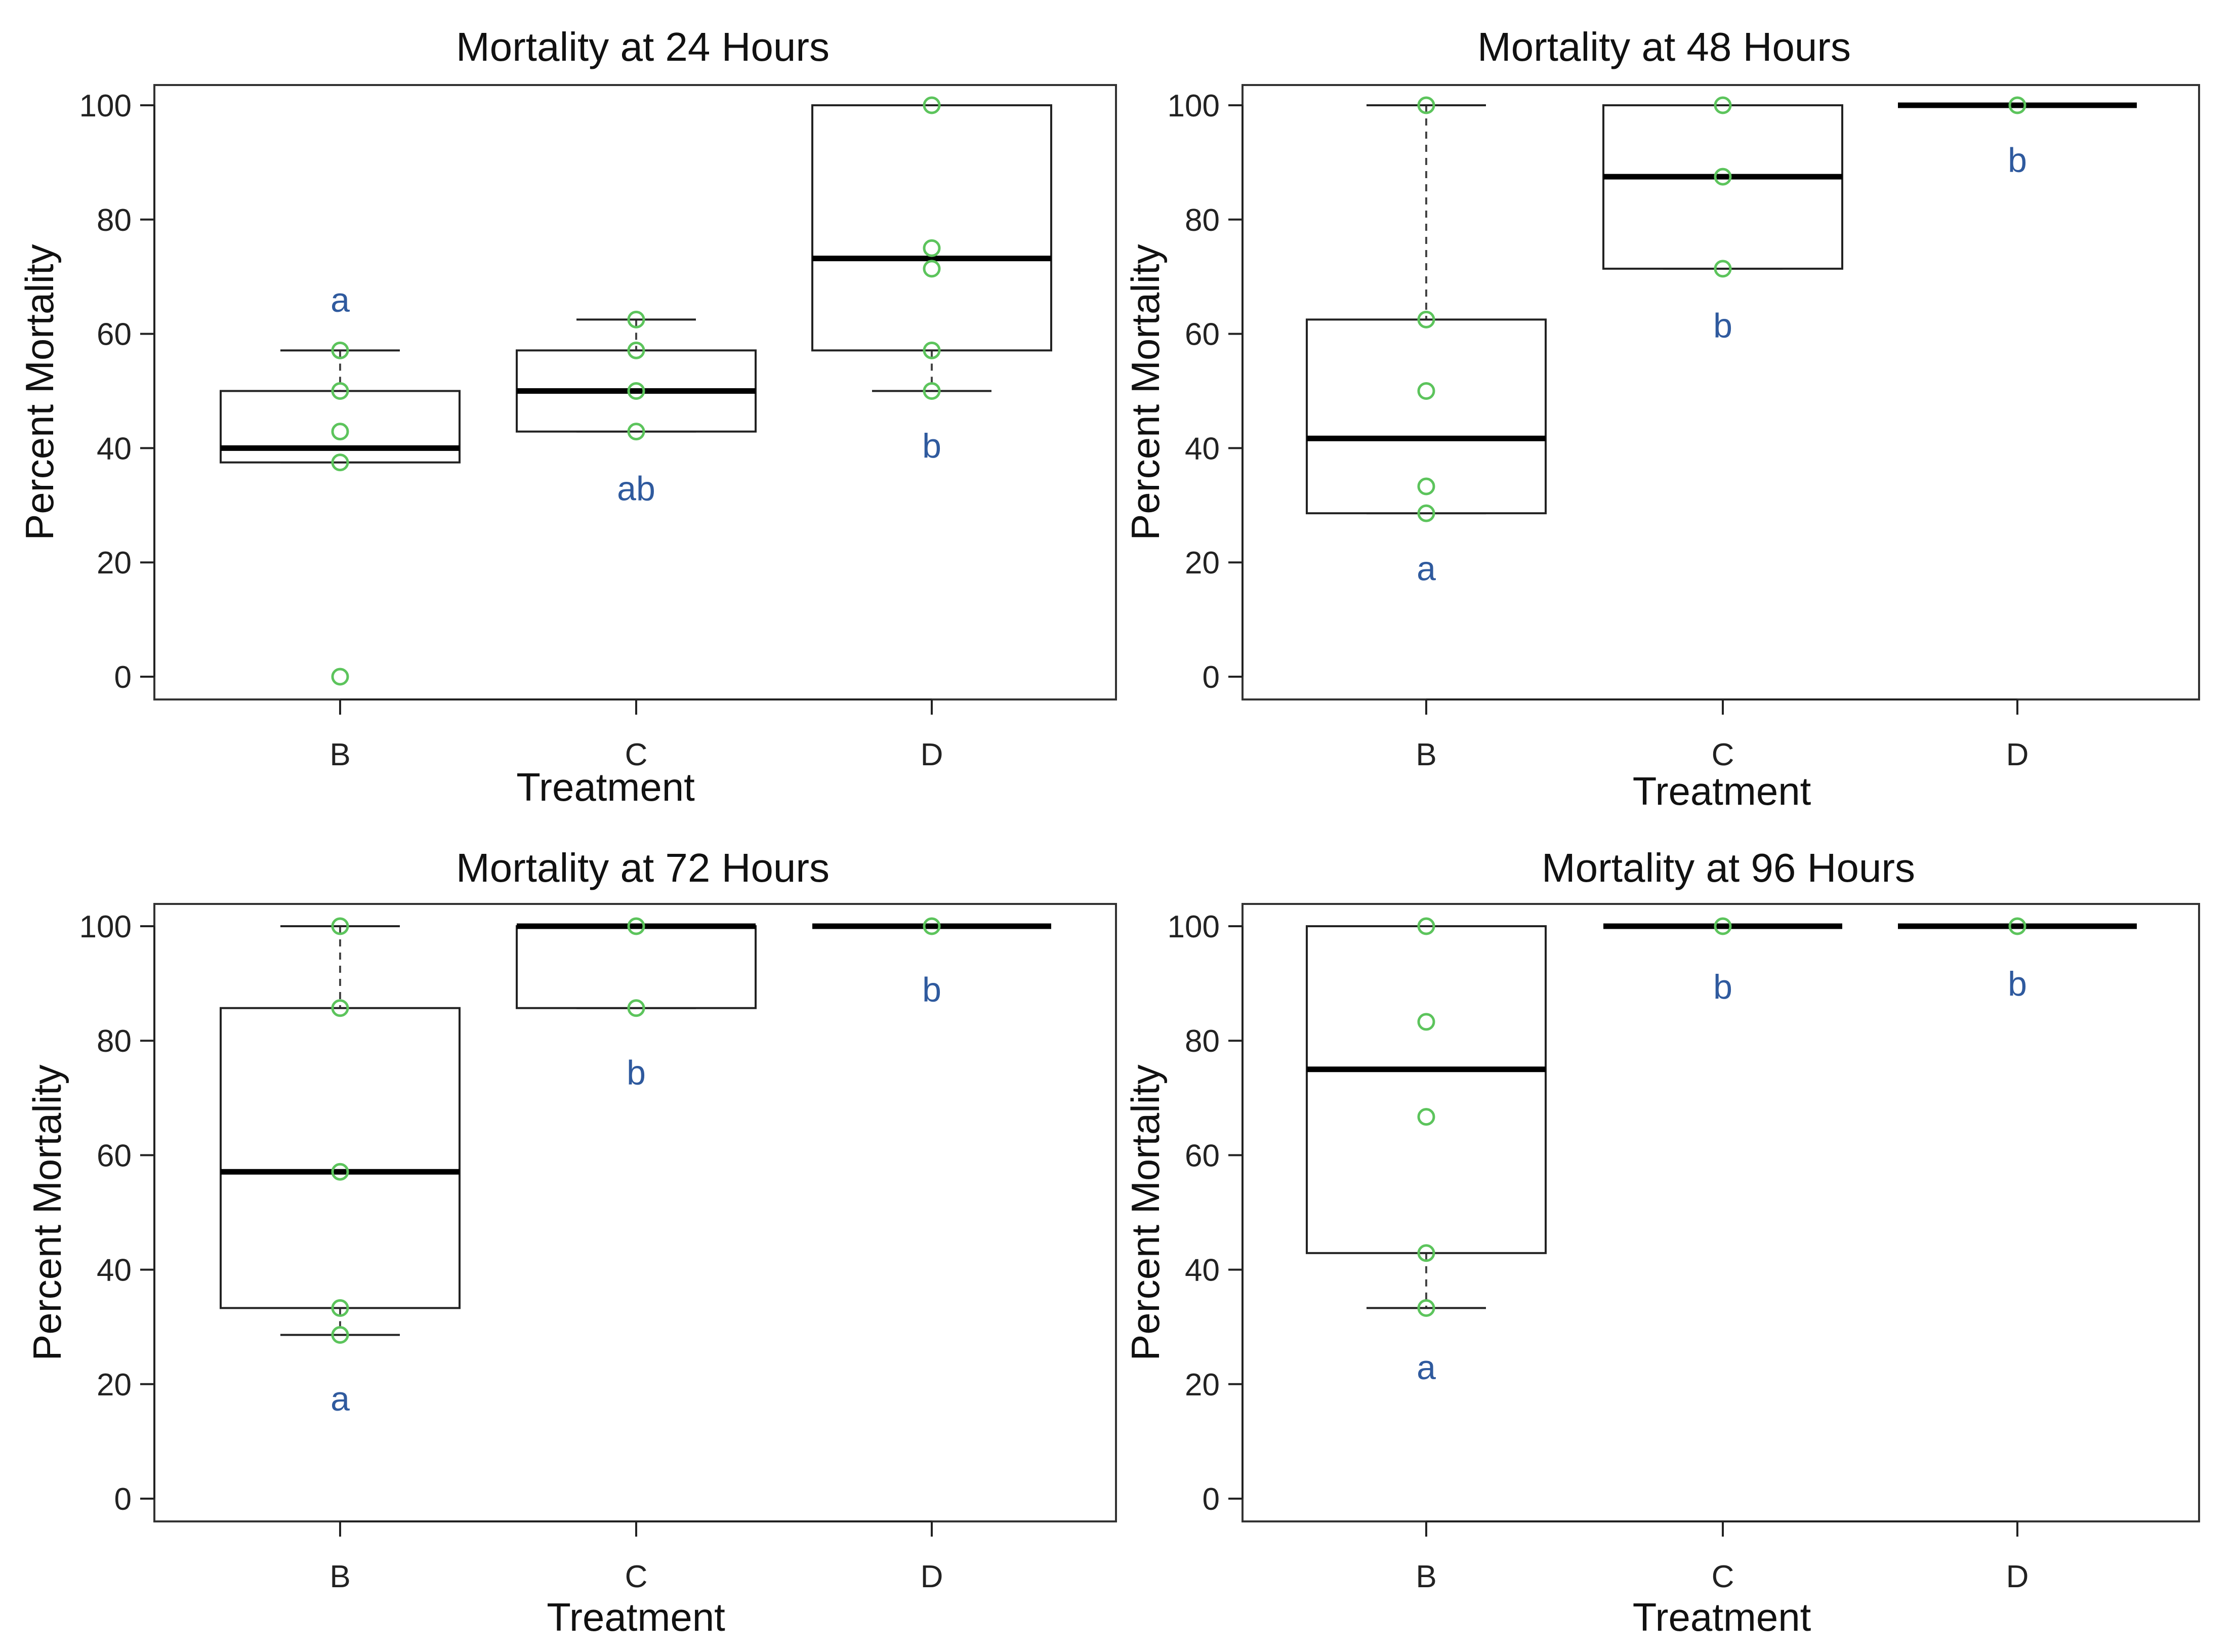 The image size is (2235, 1652). Describe the element at coordinates (1664, 46) in the screenshot. I see `panel-title: Mortality at 48 Hours` at that location.